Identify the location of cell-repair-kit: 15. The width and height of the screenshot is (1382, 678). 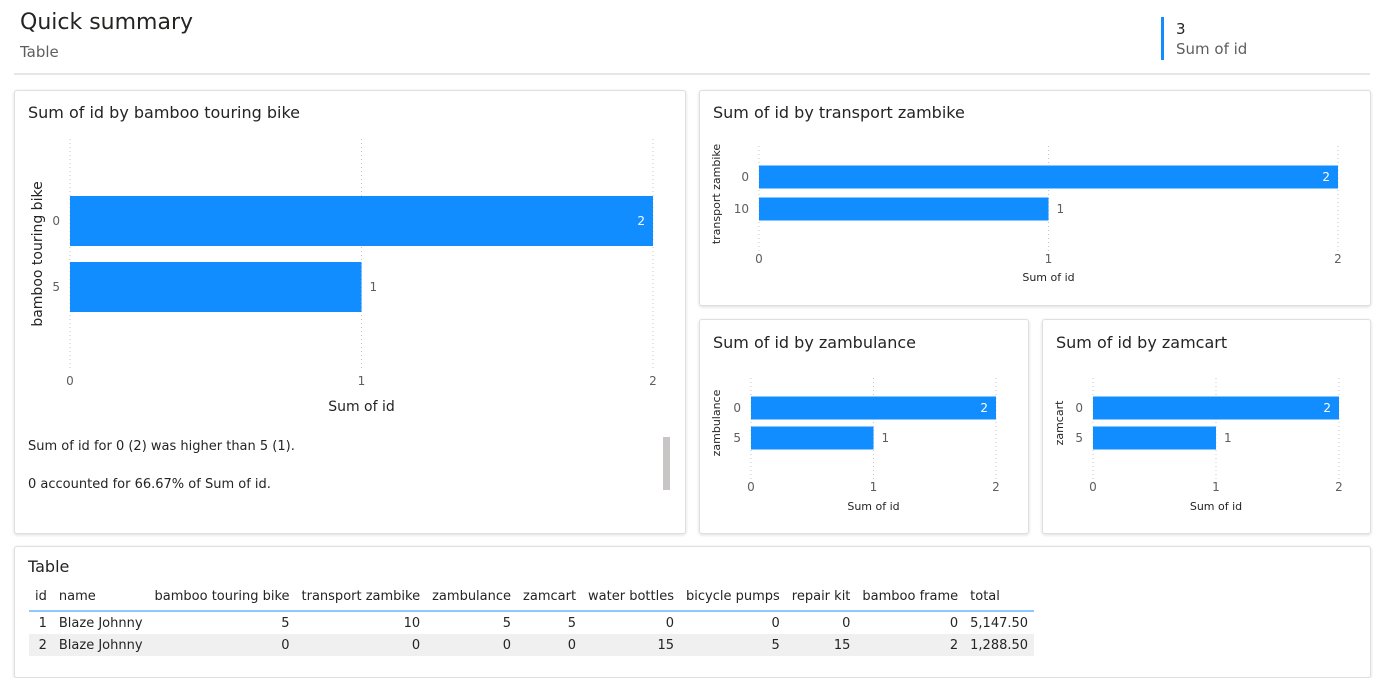
(821, 645).